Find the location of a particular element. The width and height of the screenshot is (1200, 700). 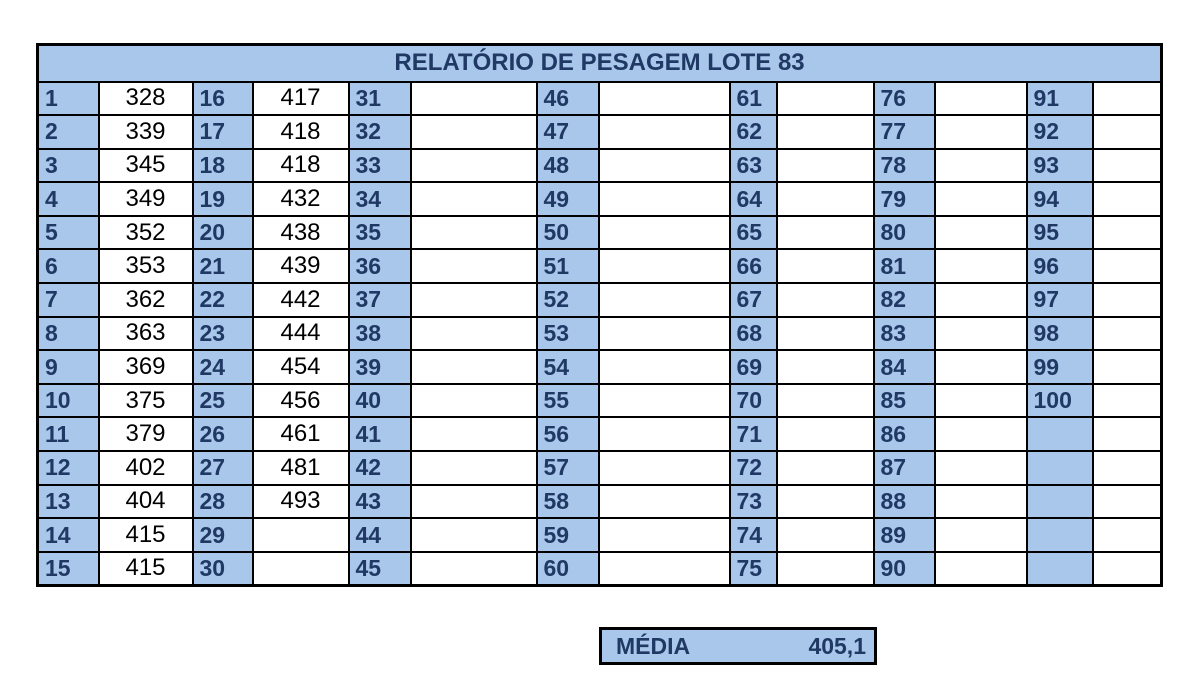

weight-cell: 375 is located at coordinates (145, 400).